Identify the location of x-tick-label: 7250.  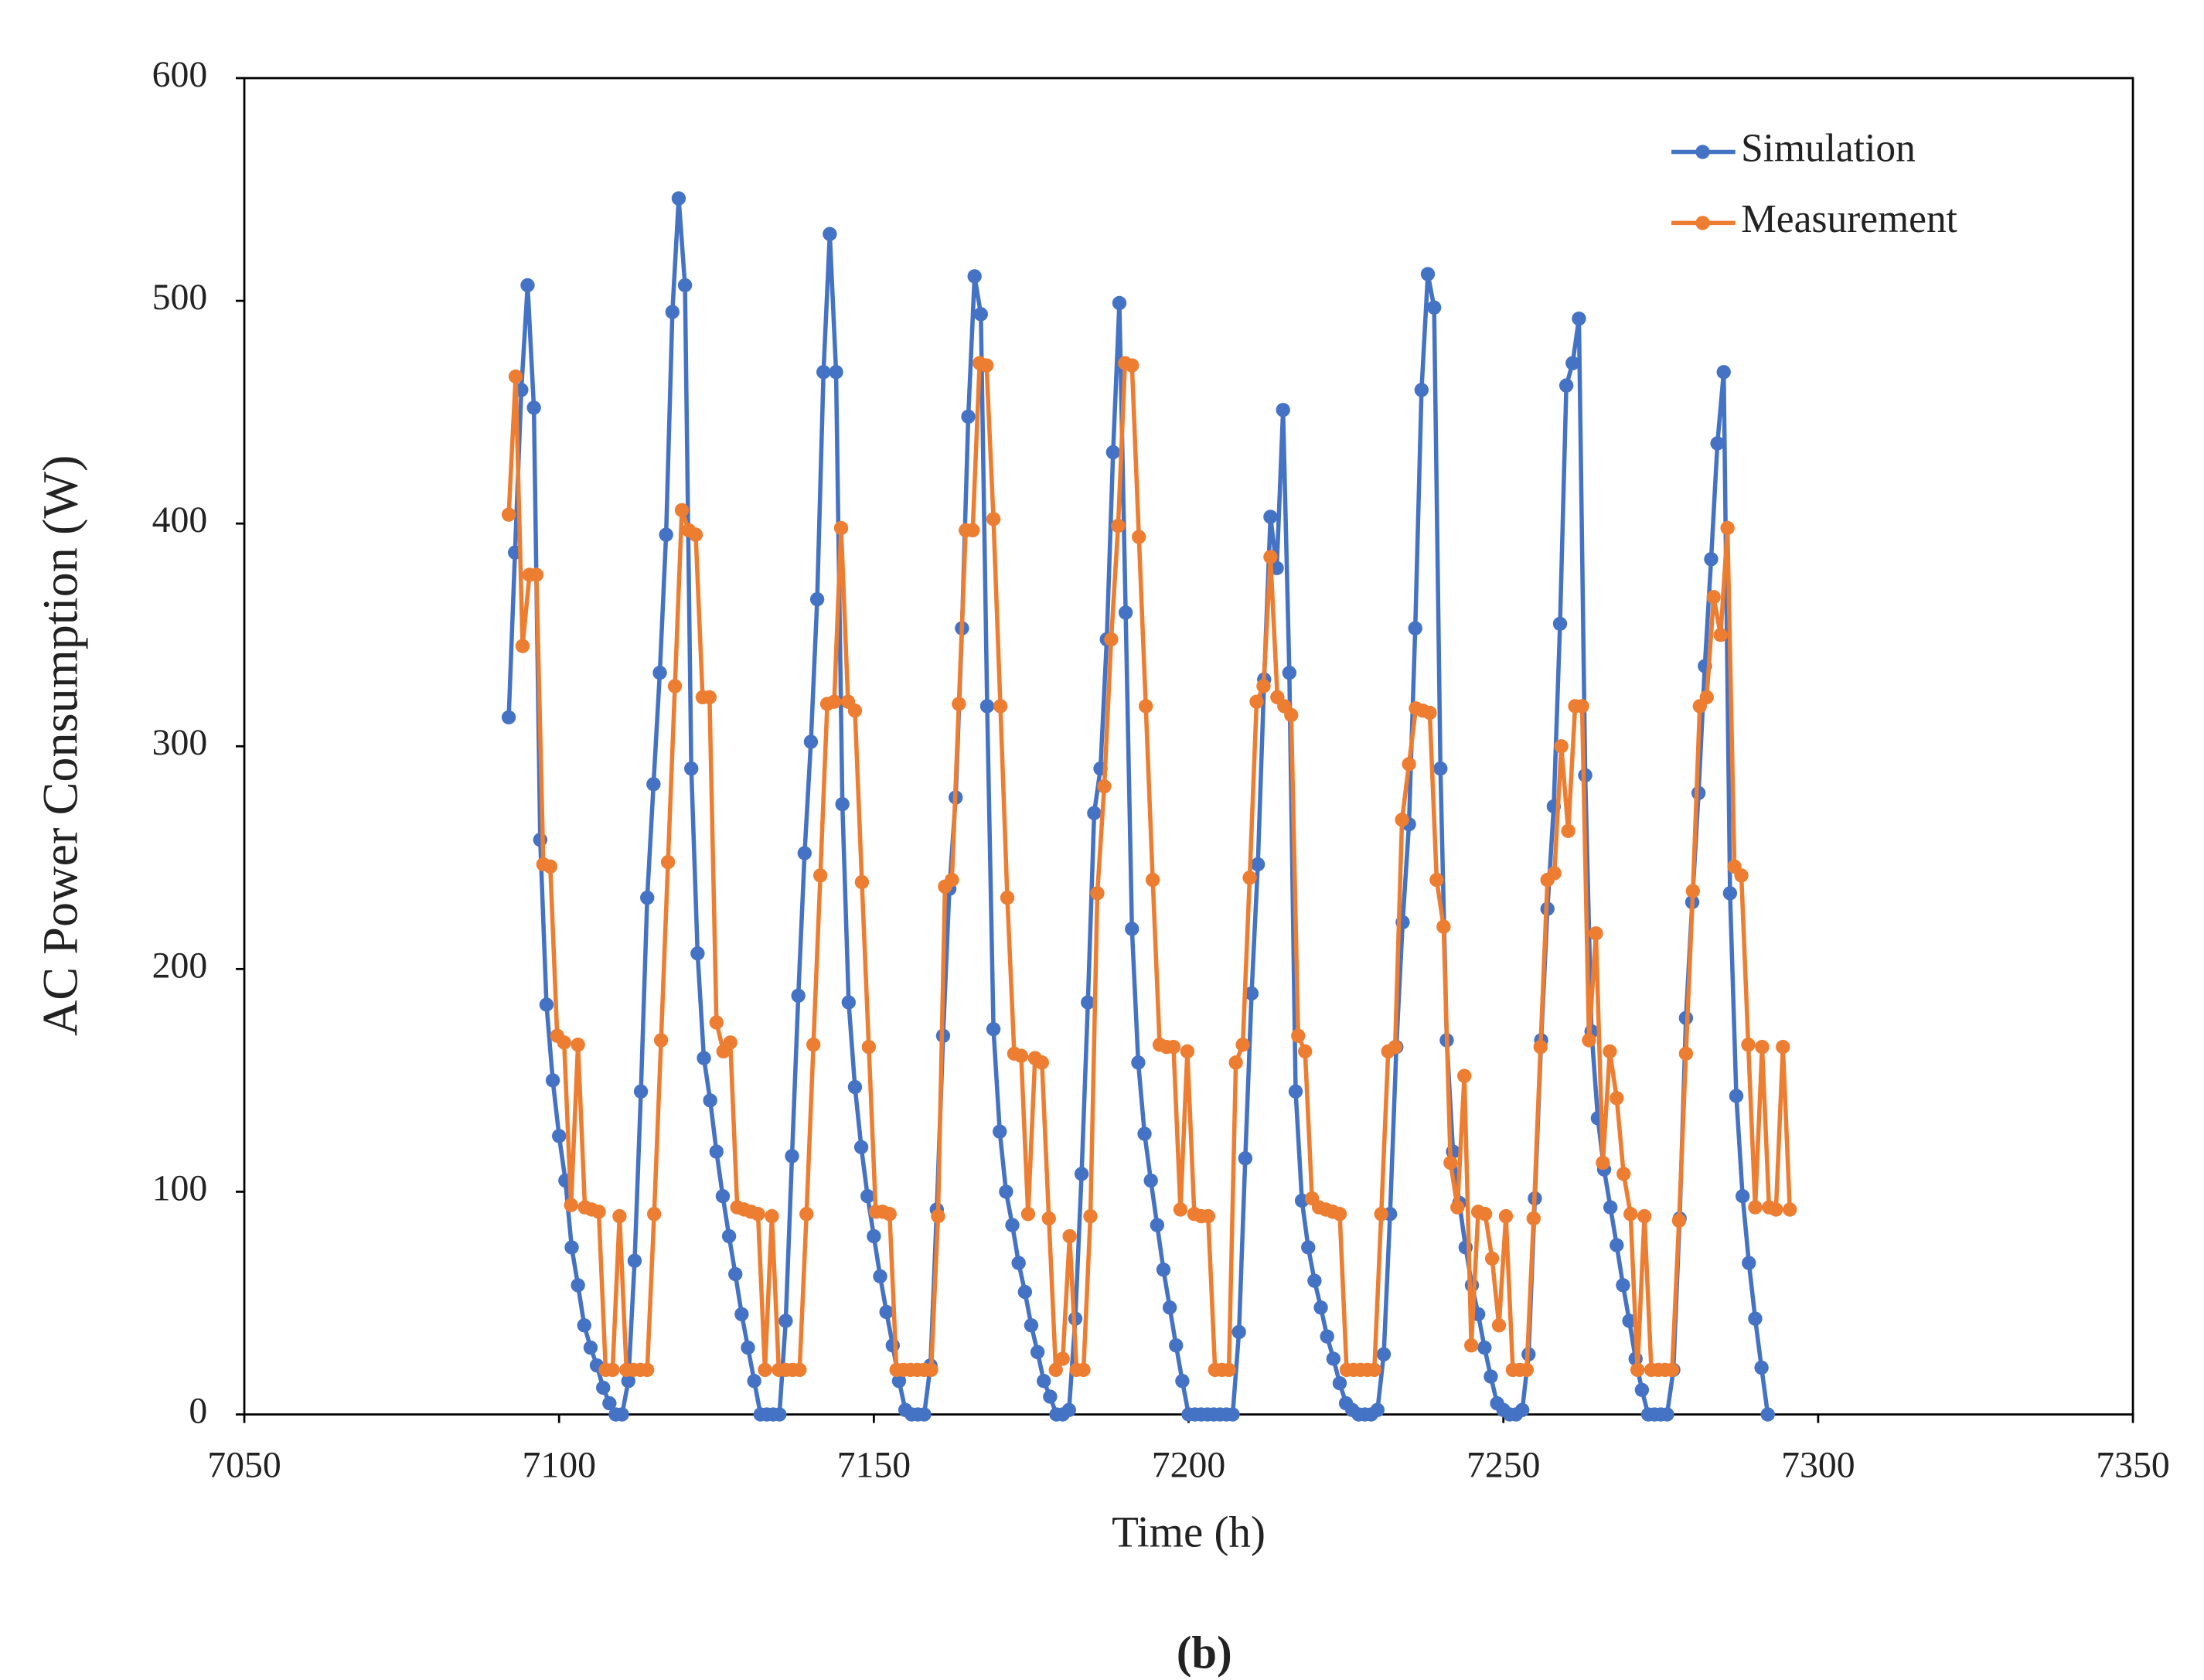
(1503, 1464).